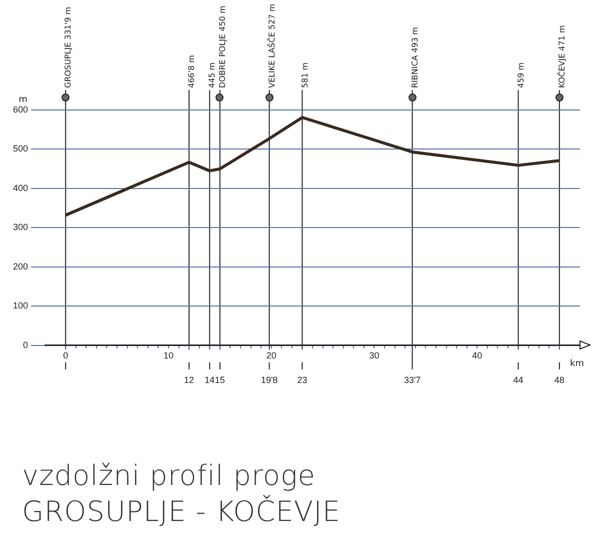  I want to click on x-tick-label: 40, so click(477, 355).